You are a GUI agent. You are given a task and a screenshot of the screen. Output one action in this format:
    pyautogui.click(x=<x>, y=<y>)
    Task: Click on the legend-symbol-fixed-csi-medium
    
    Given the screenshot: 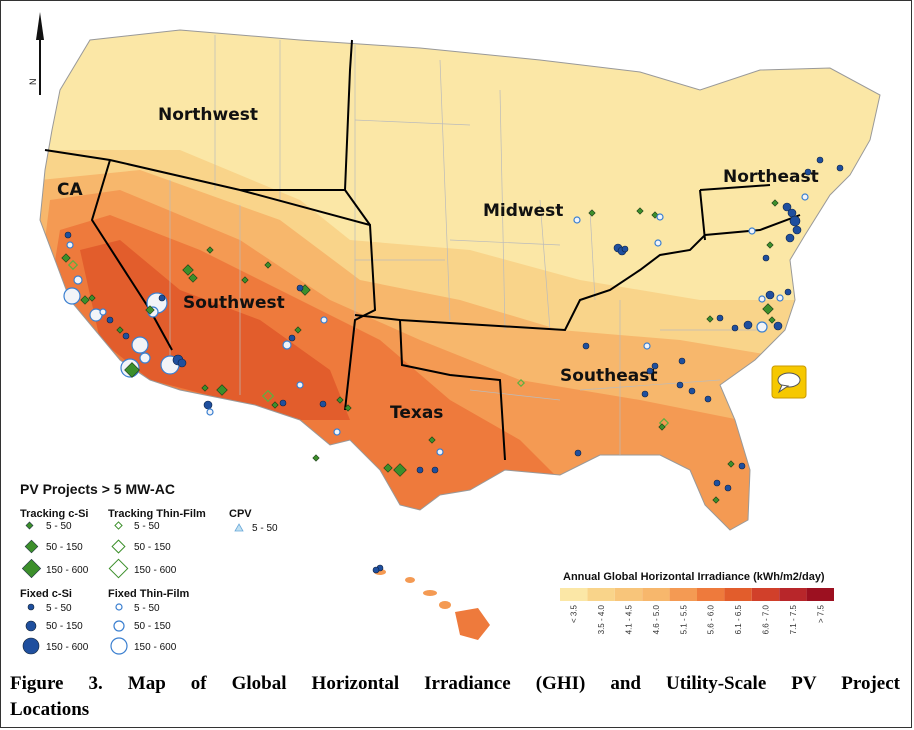 What is the action you would take?
    pyautogui.click(x=31, y=626)
    